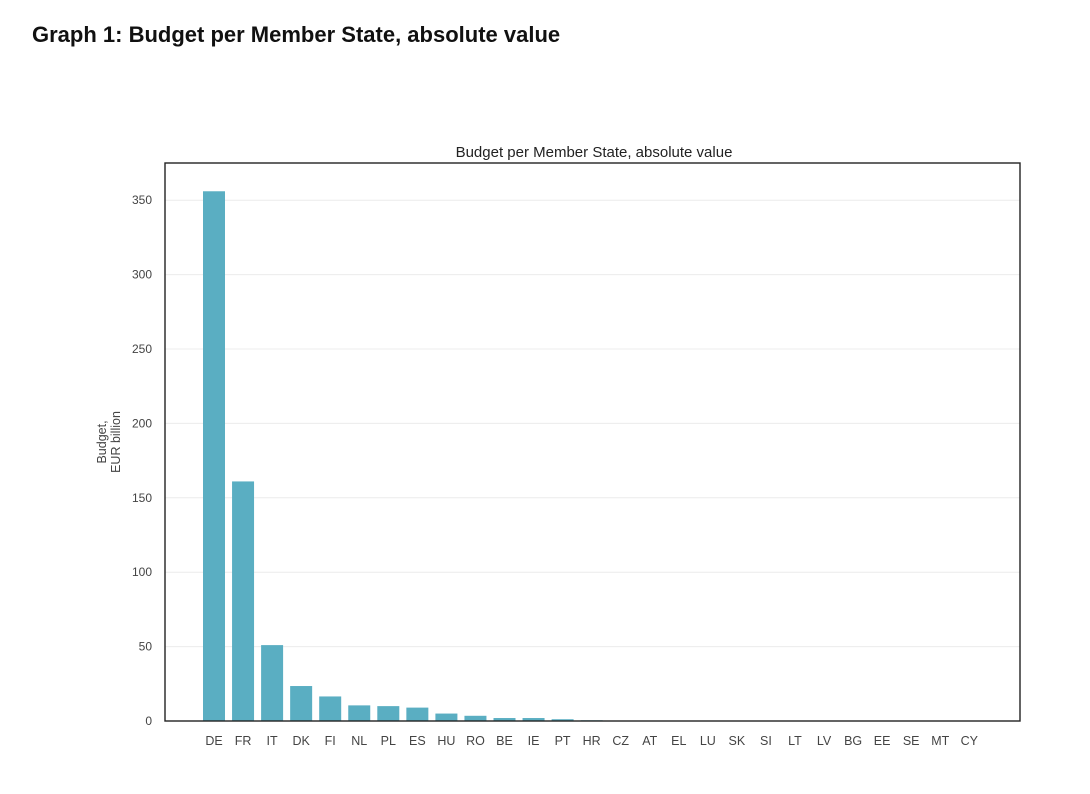 The image size is (1090, 794). I want to click on x-tick-label: EE, so click(882, 741).